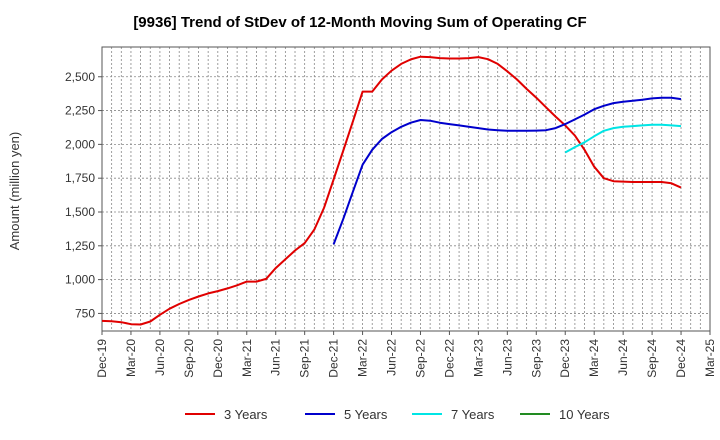 This screenshot has width=720, height=440. I want to click on x-tick-label: Mar-22, so click(363, 358).